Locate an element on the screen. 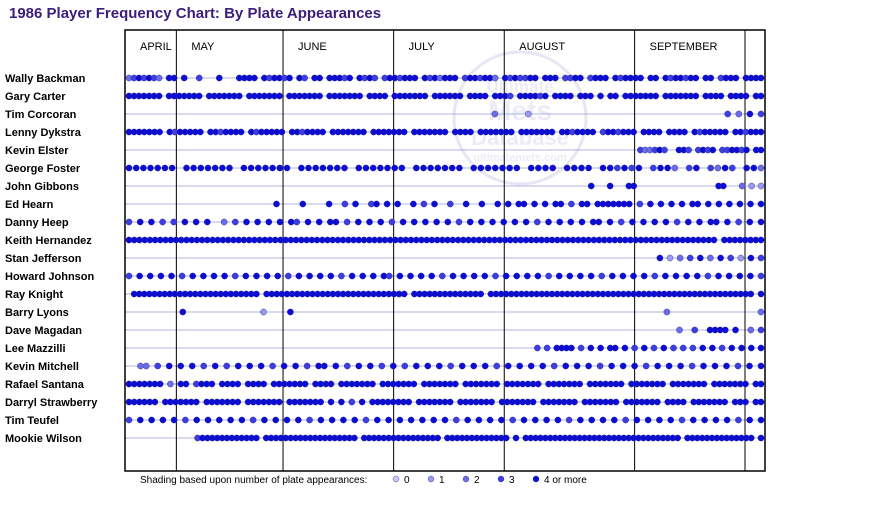  month-label-september: SEPTEMBER is located at coordinates (684, 47).